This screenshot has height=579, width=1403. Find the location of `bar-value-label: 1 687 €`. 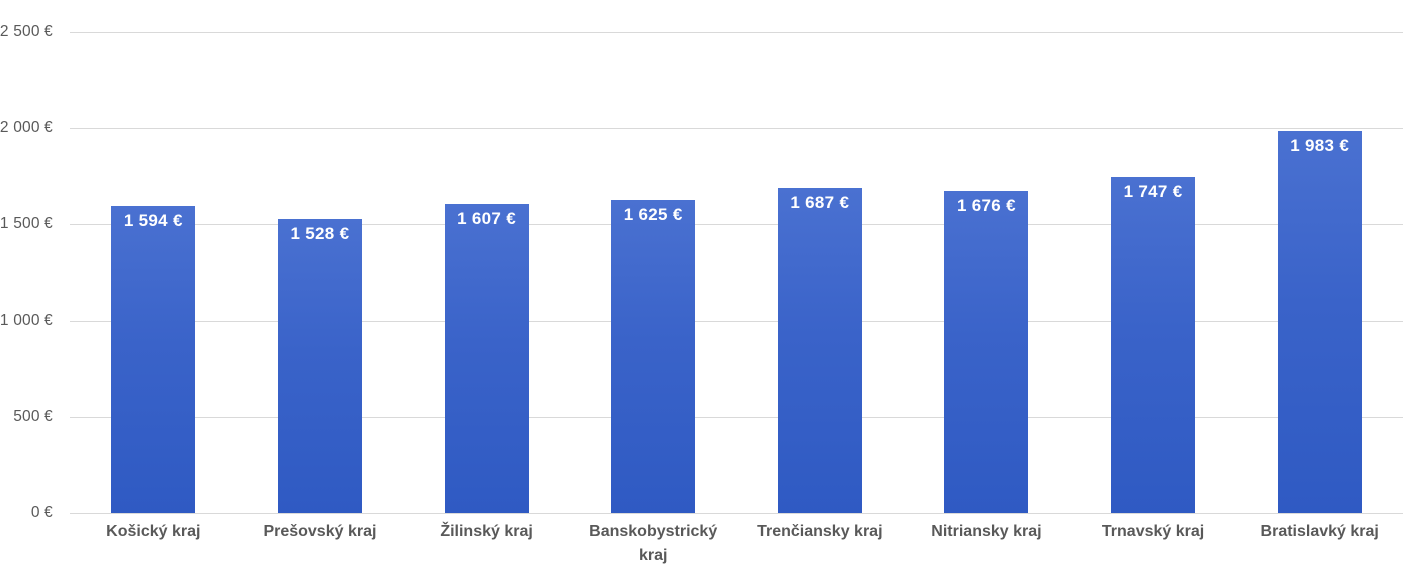

bar-value-label: 1 687 € is located at coordinates (820, 203).